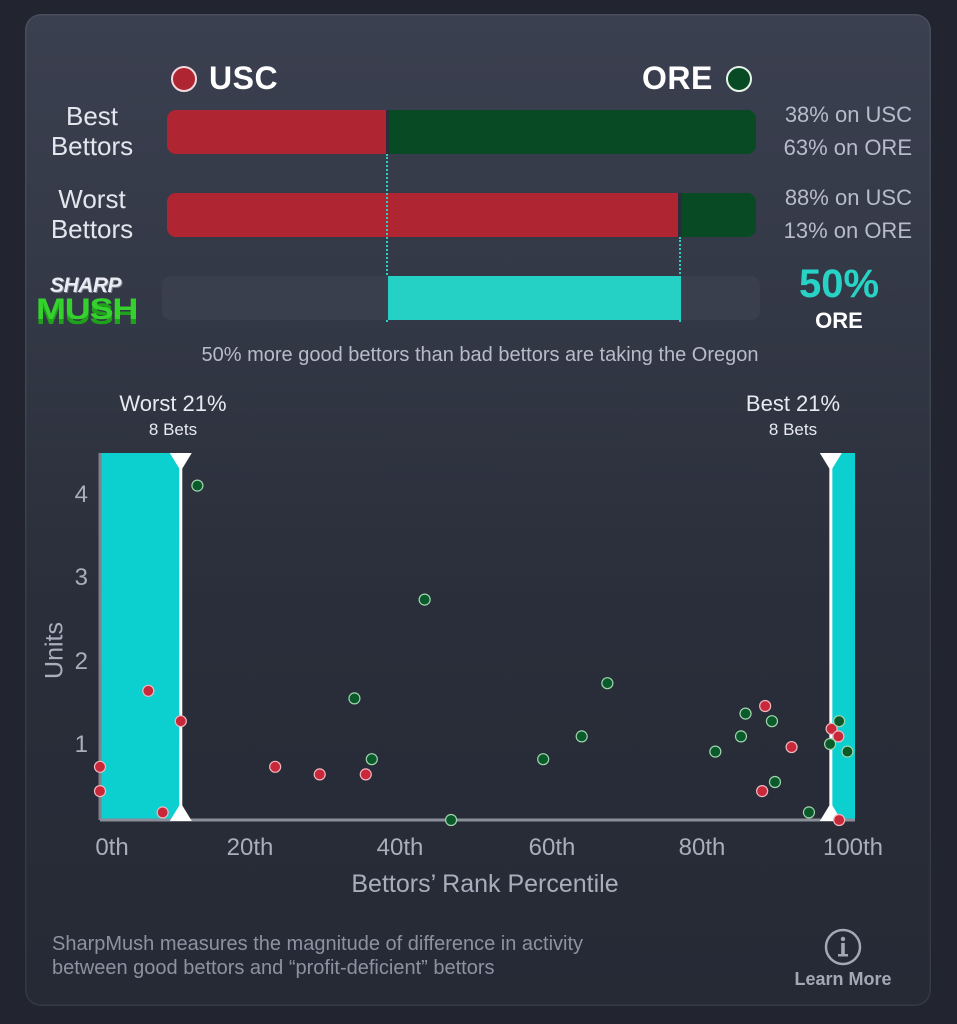  What do you see at coordinates (250, 847) in the screenshot?
I see `x-tick-20: 20th` at bounding box center [250, 847].